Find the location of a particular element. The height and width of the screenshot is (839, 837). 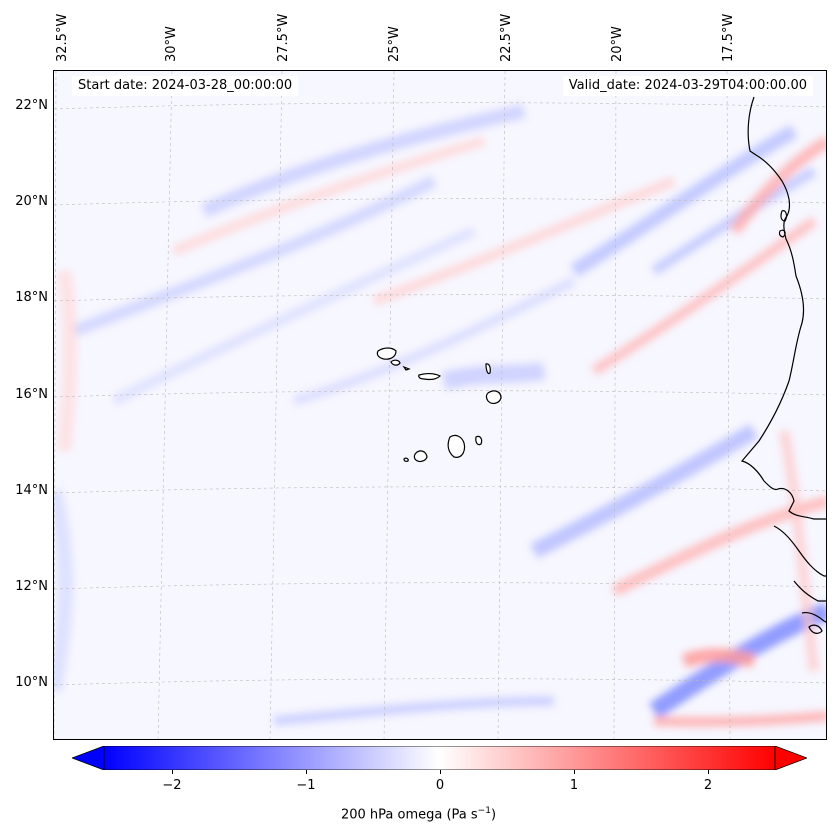

colorbar-tick-label: −2 is located at coordinates (172, 785).